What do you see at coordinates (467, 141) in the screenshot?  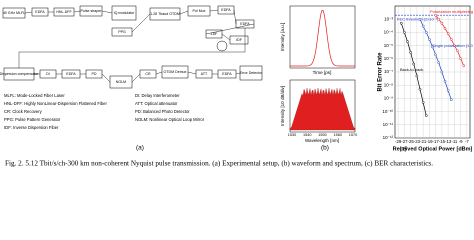 I see `x-tick-label: -7` at bounding box center [467, 141].